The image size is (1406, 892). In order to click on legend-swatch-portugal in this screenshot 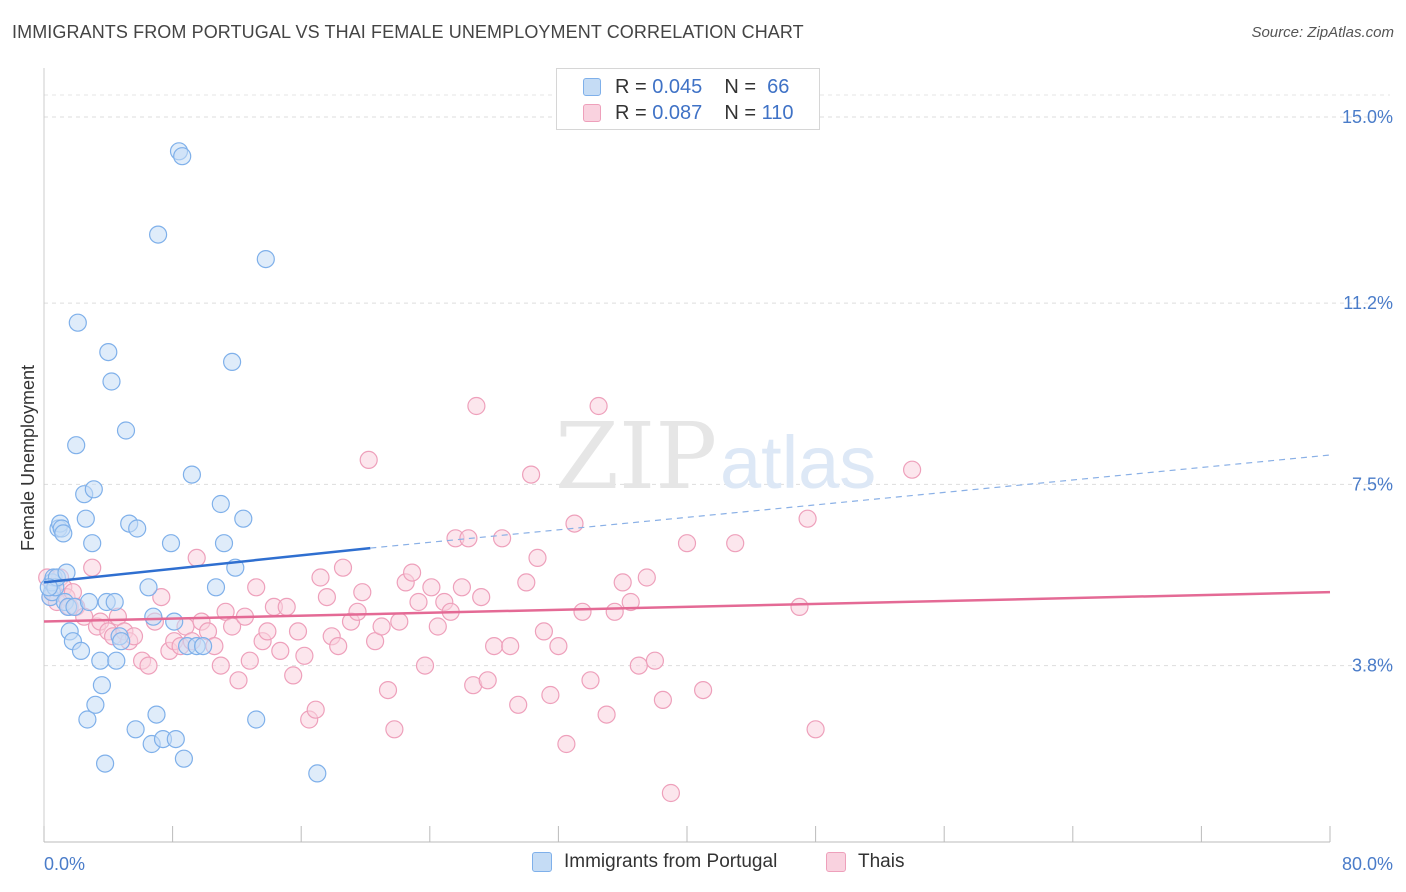, I will do `click(542, 862)`.